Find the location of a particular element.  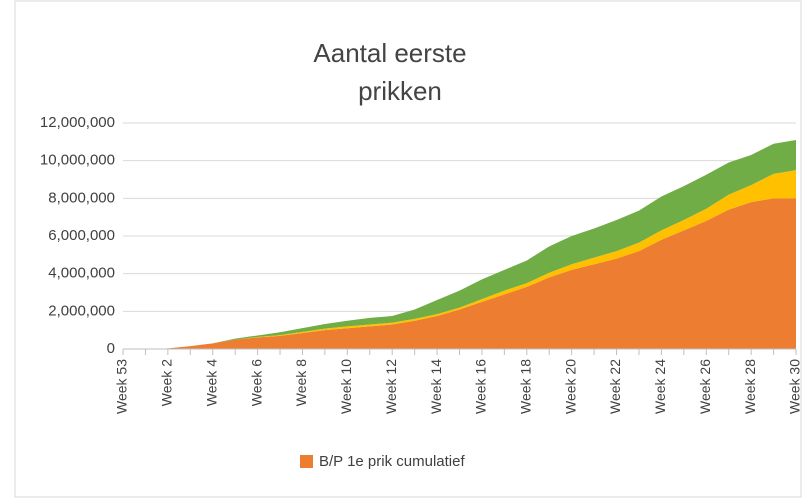

x-tick-label: Week 2 is located at coordinates (167, 382).